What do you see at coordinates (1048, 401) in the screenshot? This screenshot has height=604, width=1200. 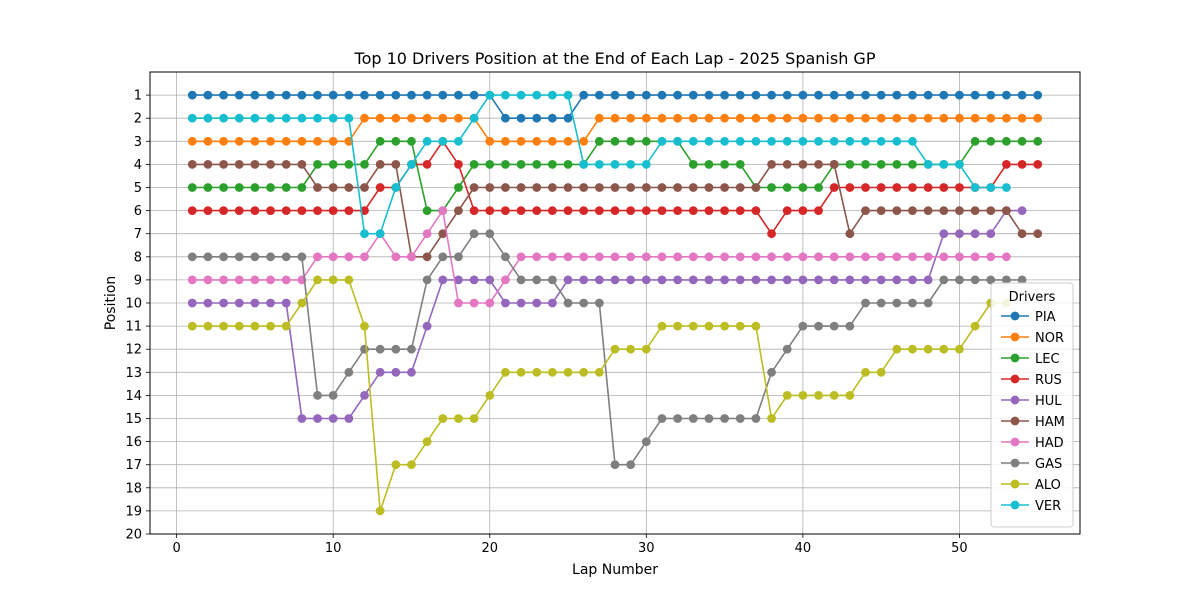 I see `legend-label: HUL` at bounding box center [1048, 401].